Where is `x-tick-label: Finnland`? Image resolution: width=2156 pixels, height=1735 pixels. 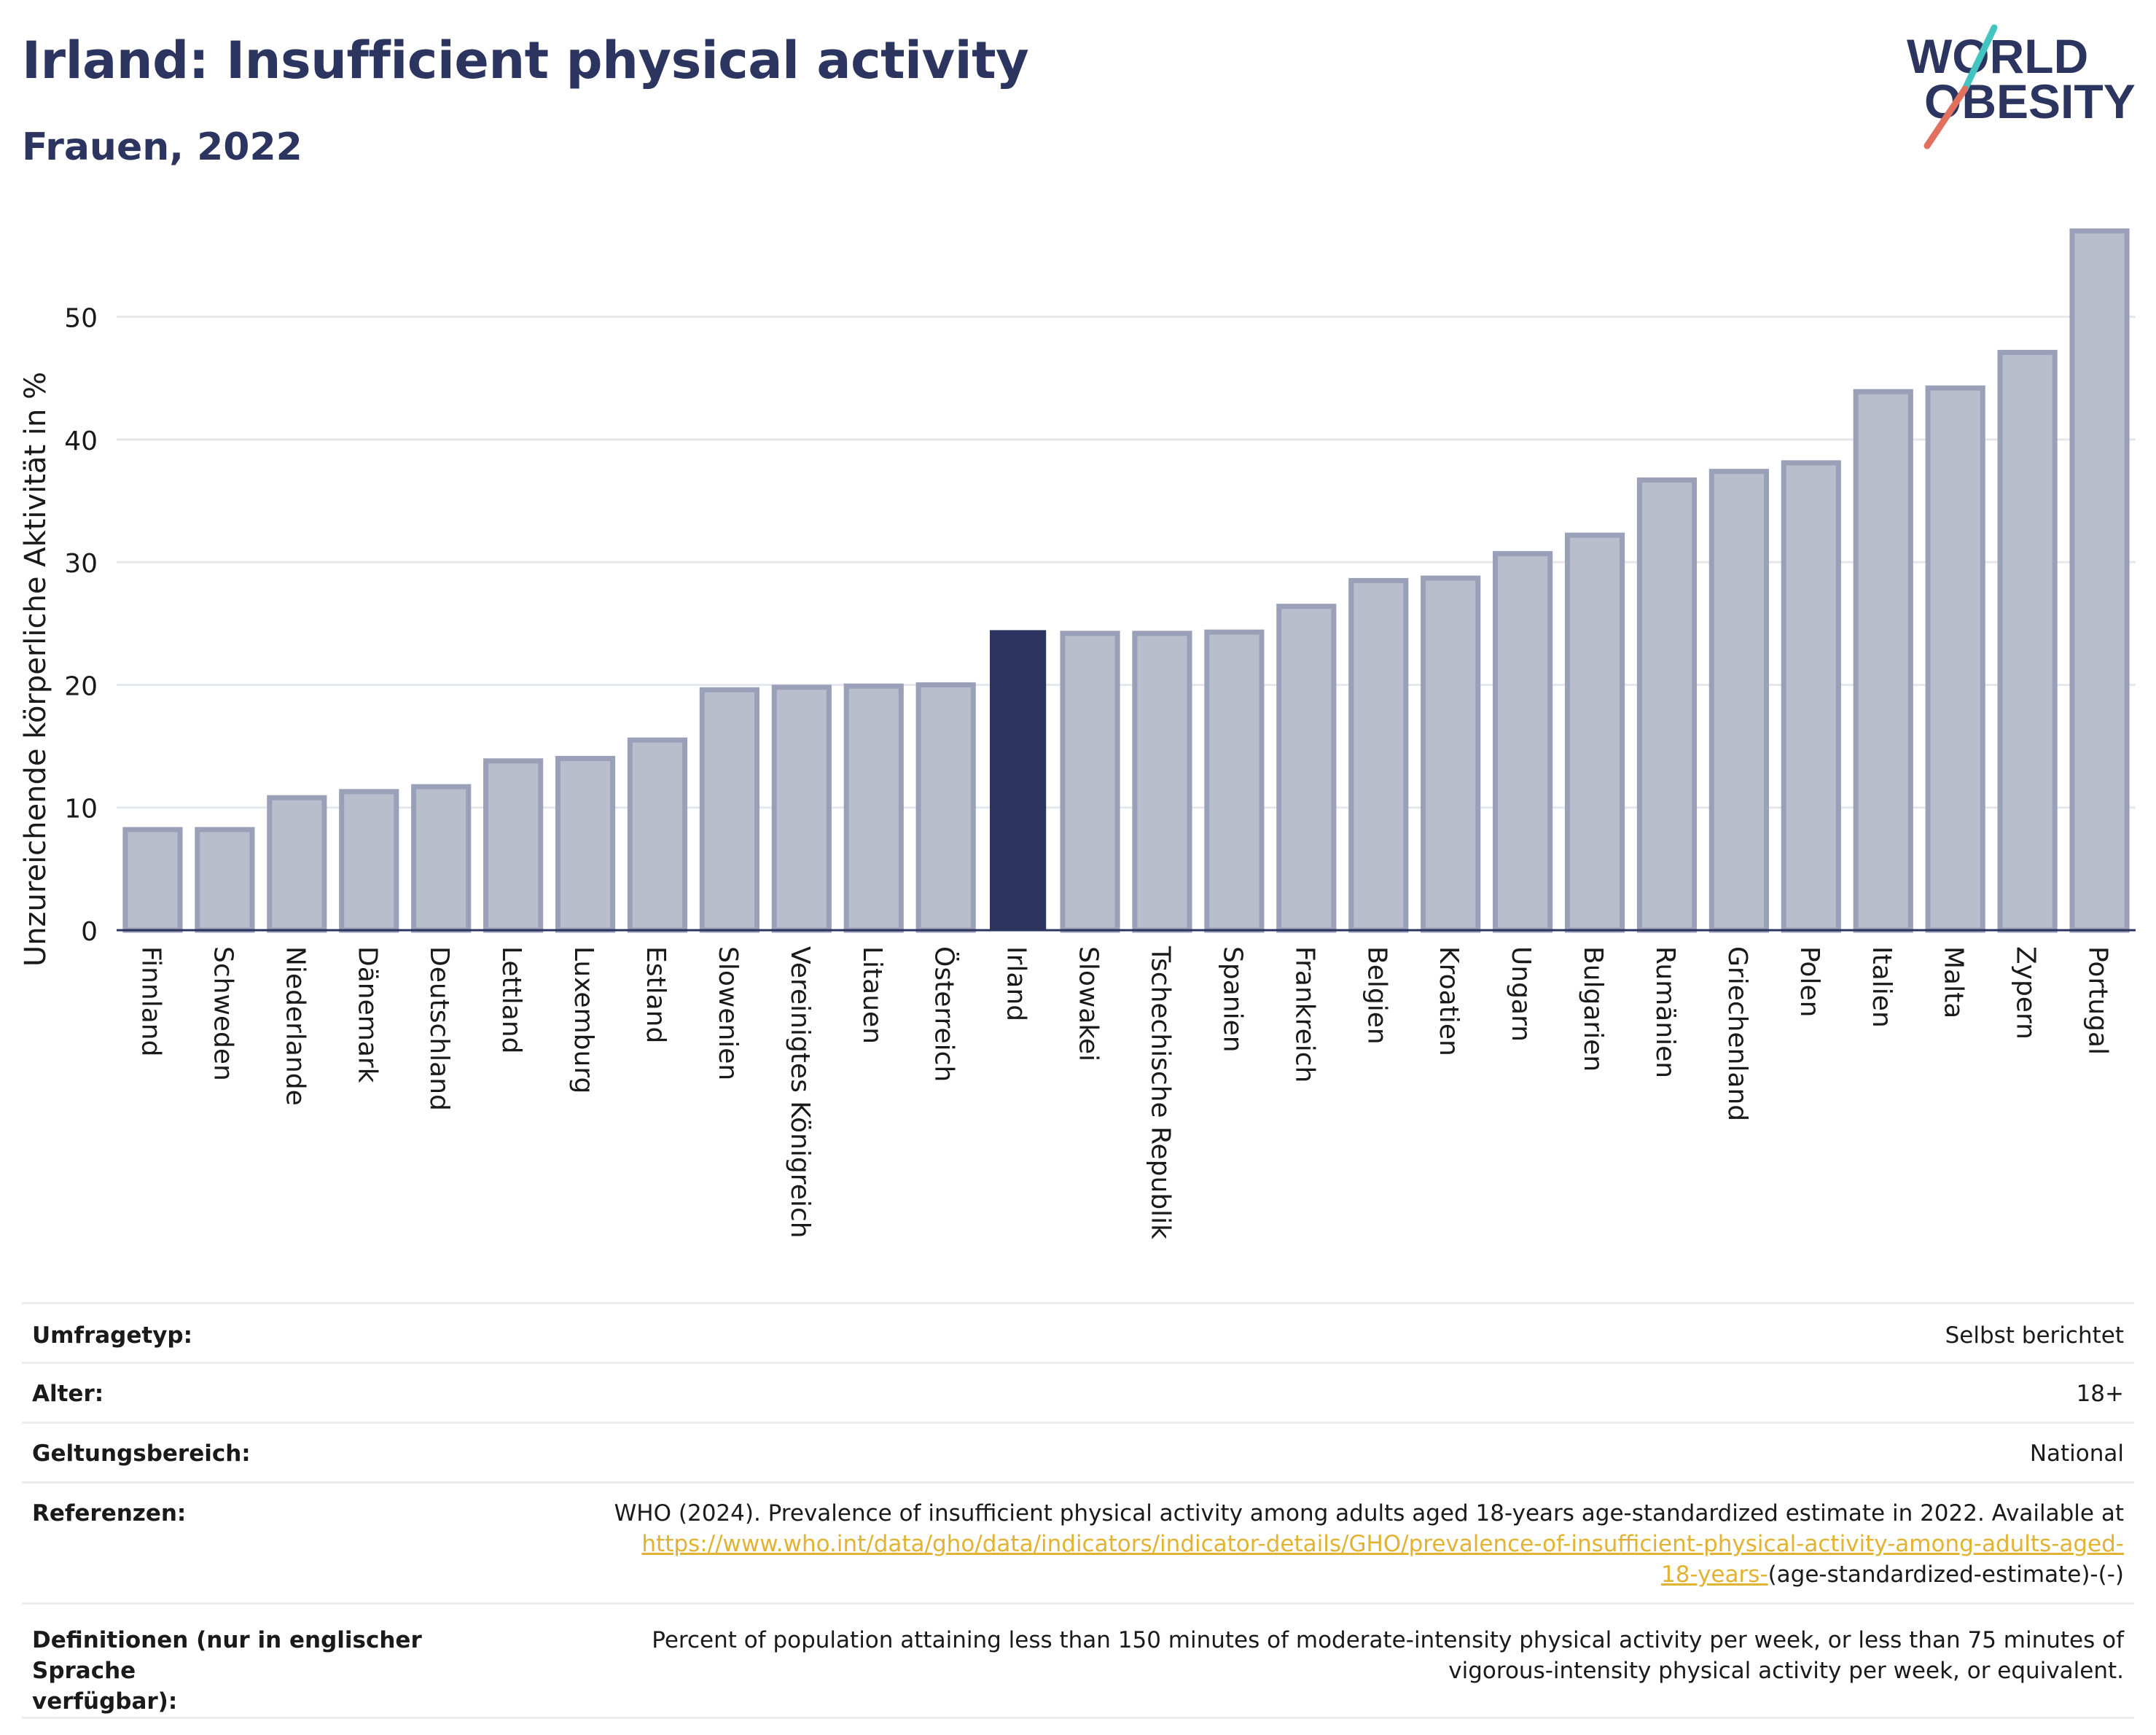
x-tick-label: Finnland is located at coordinates (151, 1001).